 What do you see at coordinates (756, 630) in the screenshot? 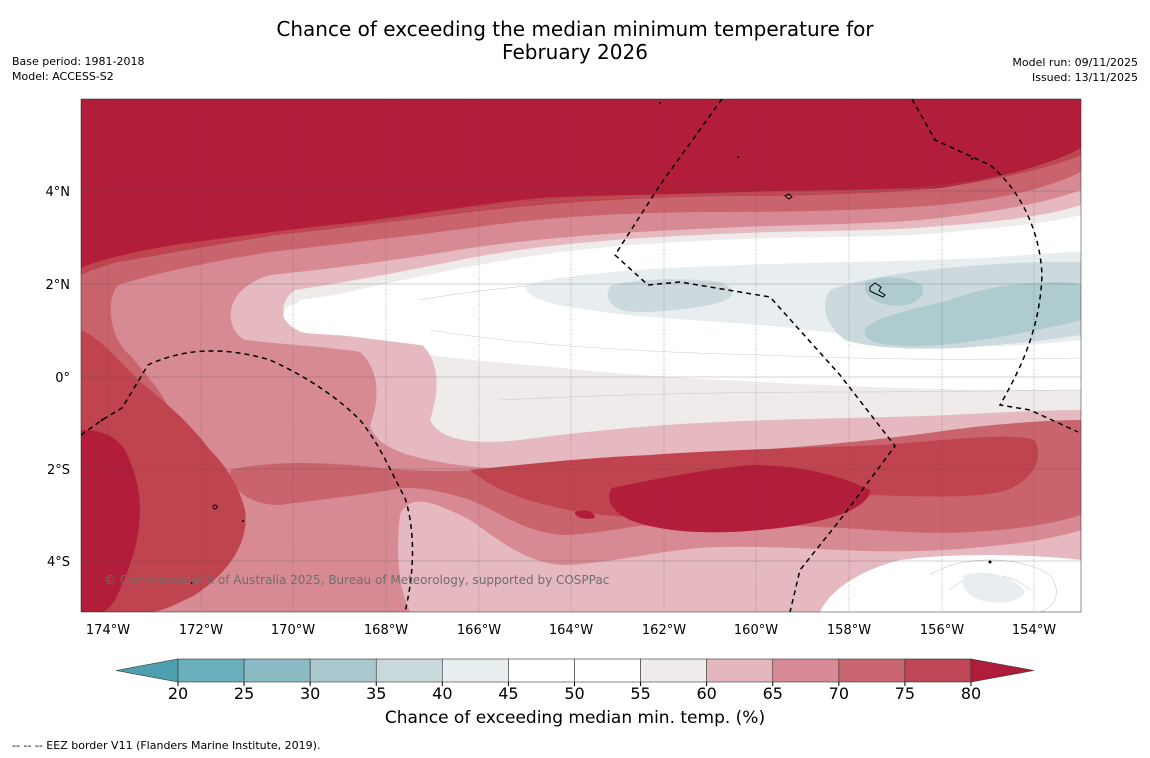
I see `lon-tick-label: 160°W` at bounding box center [756, 630].